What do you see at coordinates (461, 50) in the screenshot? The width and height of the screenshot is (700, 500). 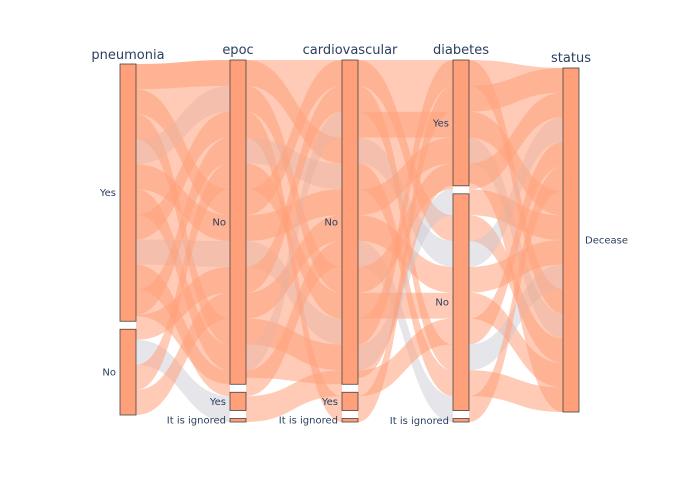 I see `dimension-title-diabetes: diabetes` at bounding box center [461, 50].